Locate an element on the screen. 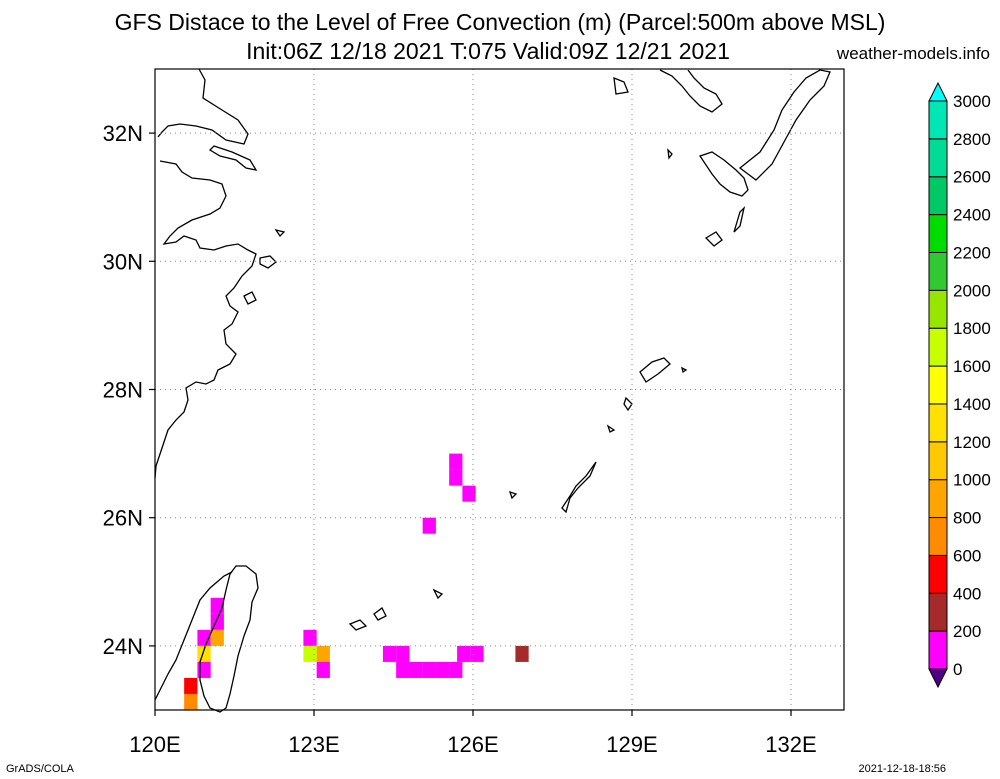 The image size is (1000, 779). coastline-okinawa is located at coordinates (579, 487).